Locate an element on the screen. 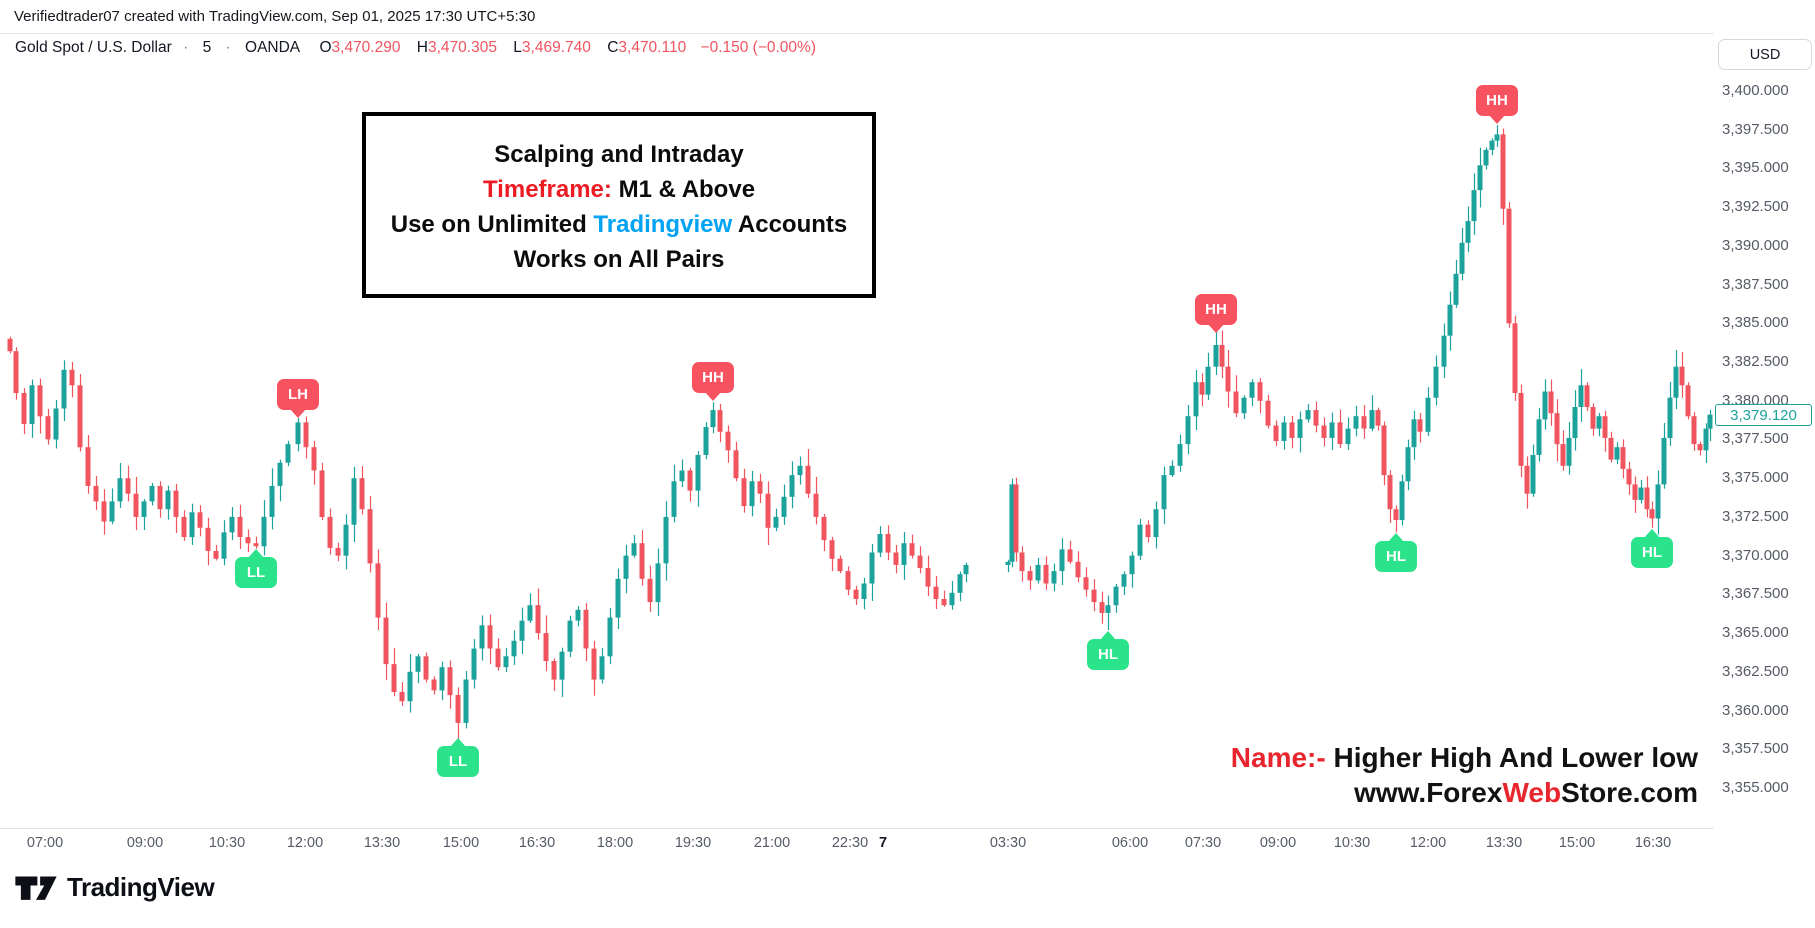 The image size is (1815, 928). time-axis-label: 10:30 is located at coordinates (1352, 843).